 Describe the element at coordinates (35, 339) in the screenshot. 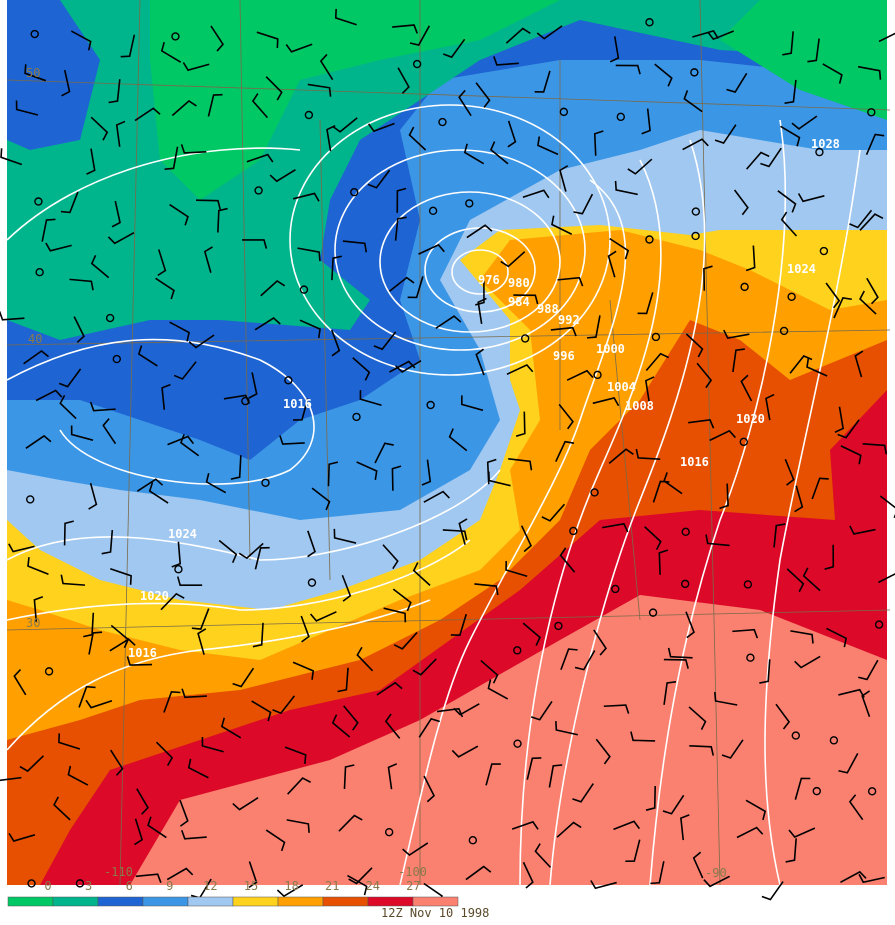

I see `latitude-label: 40` at that location.